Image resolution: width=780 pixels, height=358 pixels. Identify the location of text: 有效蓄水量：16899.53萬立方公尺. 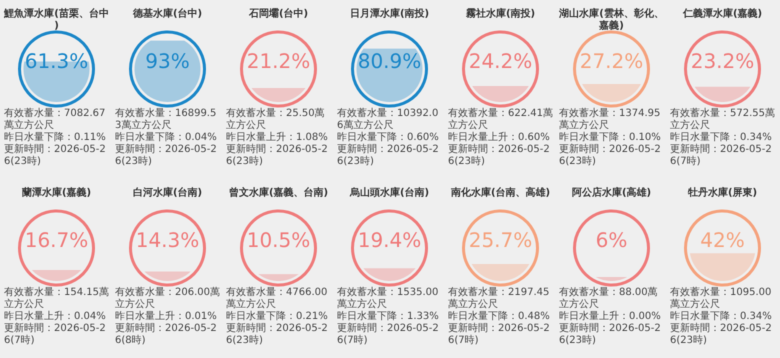
(166, 120).